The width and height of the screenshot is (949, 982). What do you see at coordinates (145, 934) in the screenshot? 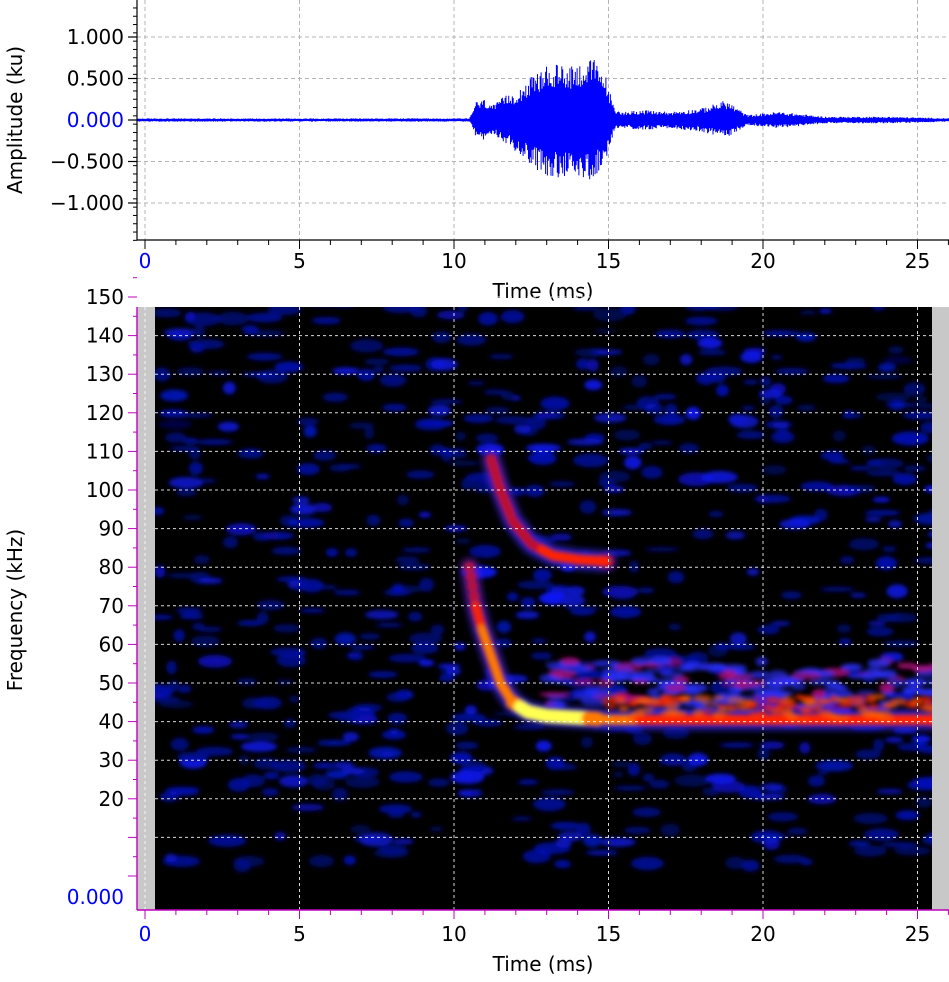
I see `spectrogram-x-tick-label: 0` at bounding box center [145, 934].